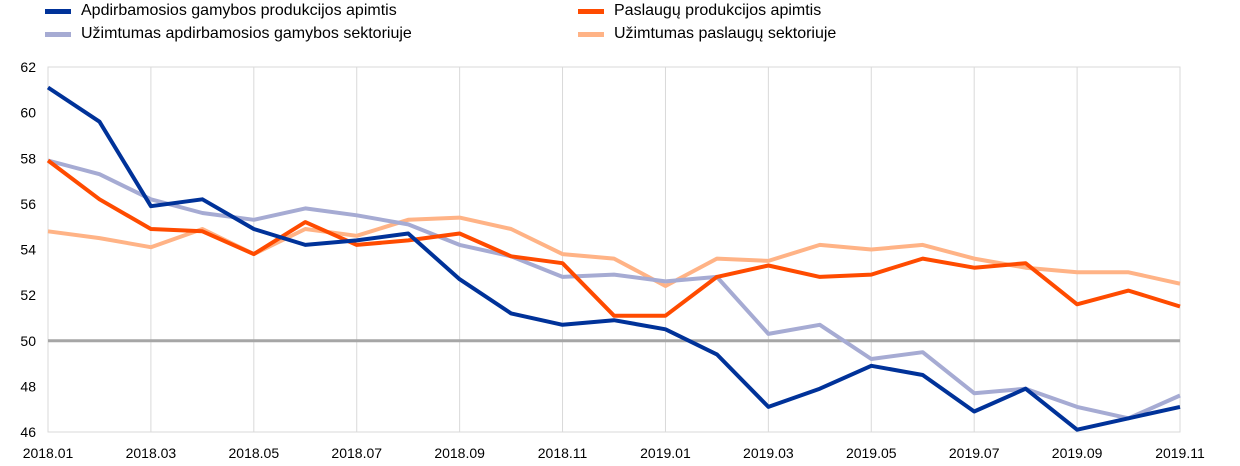 The width and height of the screenshot is (1240, 466). I want to click on y-tick-label: 50, so click(28, 341).